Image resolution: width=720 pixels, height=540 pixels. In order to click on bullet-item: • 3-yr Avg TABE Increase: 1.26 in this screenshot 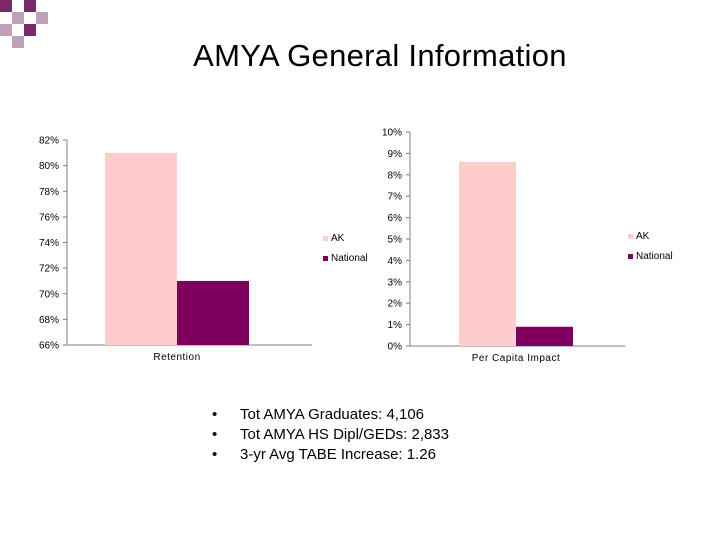, I will do `click(330, 455)`.